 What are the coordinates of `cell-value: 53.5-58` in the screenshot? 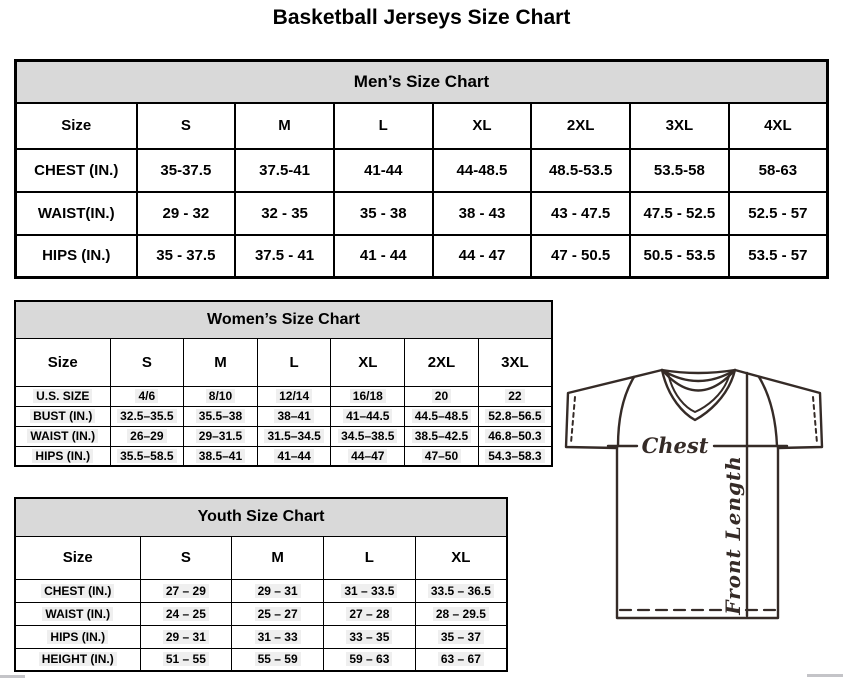 It's located at (679, 170).